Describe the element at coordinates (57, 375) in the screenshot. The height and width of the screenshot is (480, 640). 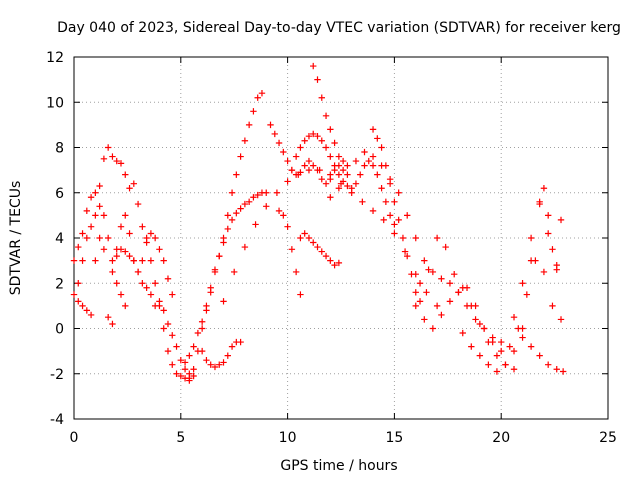
I see `y-tick-label: -2` at that location.